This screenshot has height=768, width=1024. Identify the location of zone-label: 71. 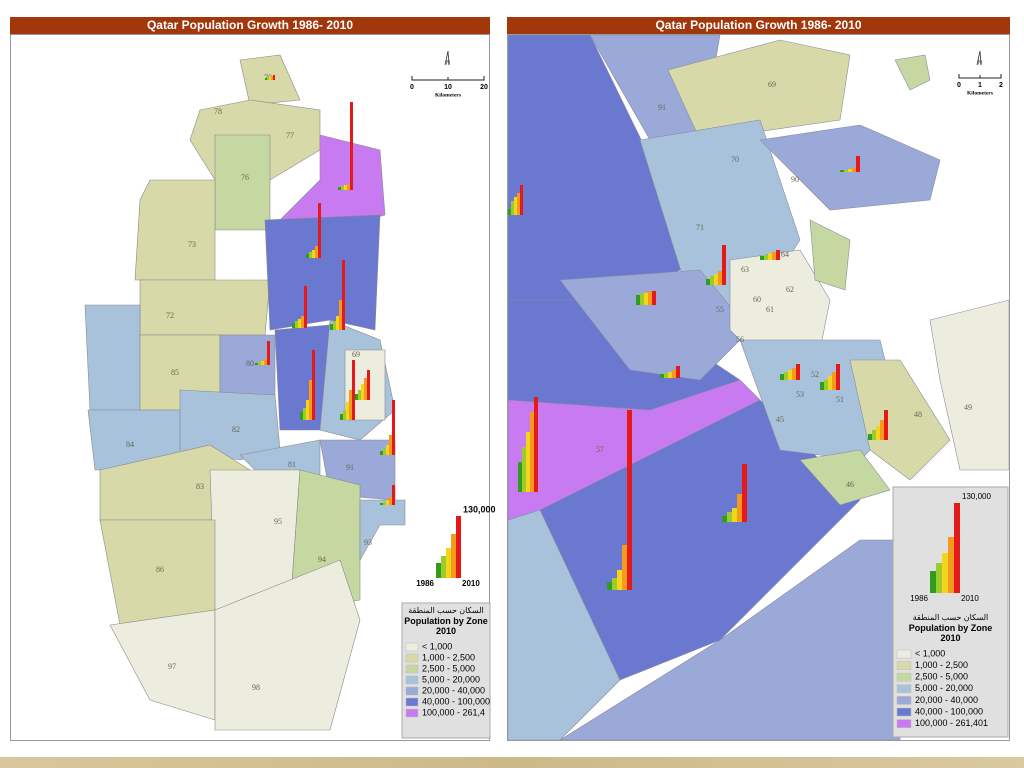
(700, 227).